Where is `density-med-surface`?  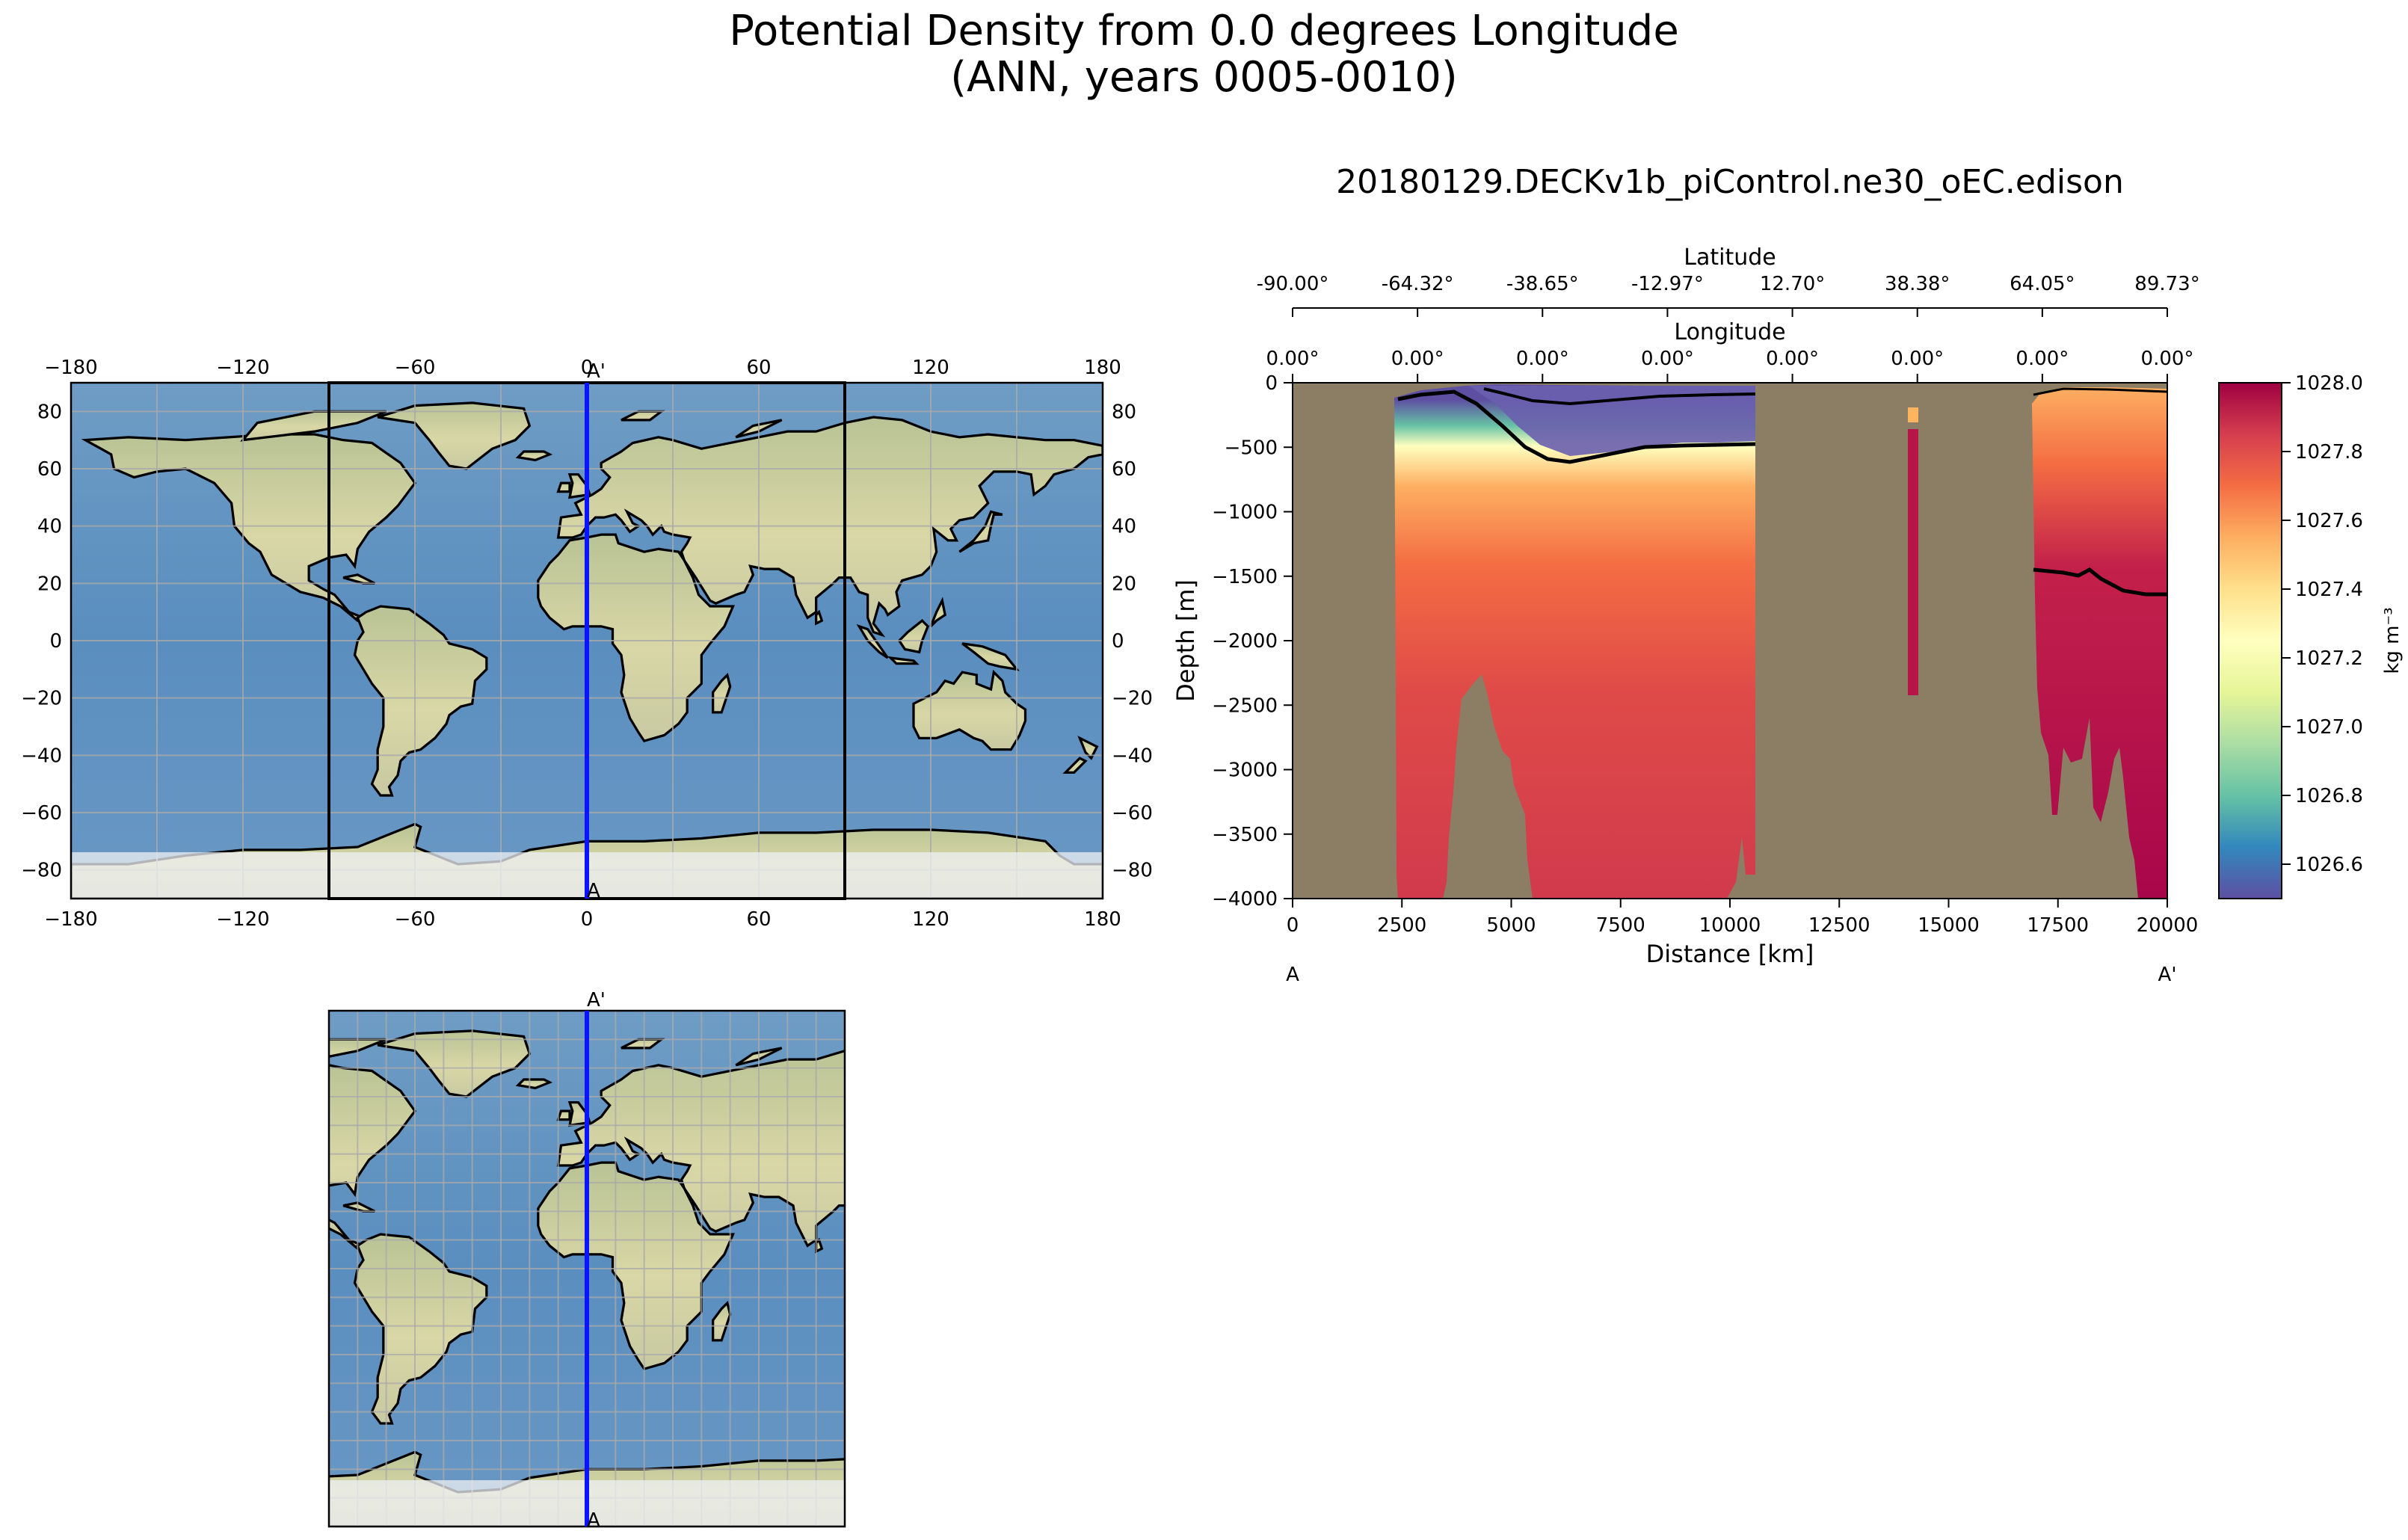
density-med-surface is located at coordinates (1913, 414).